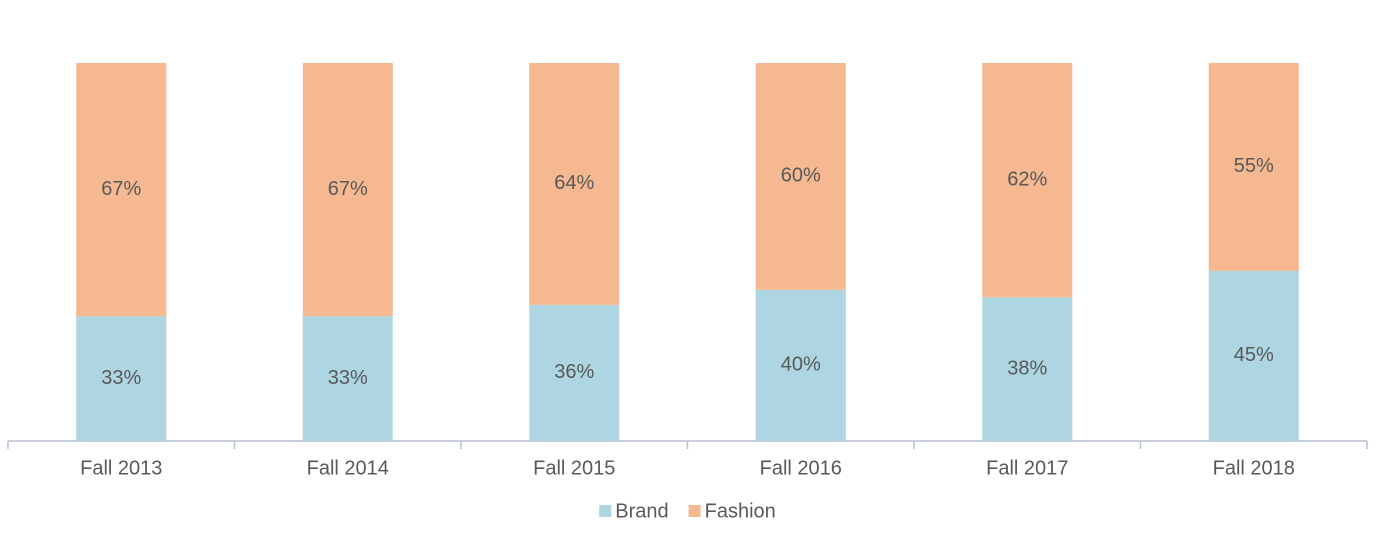  What do you see at coordinates (574, 468) in the screenshot?
I see `x-tick-label: Fall 2015` at bounding box center [574, 468].